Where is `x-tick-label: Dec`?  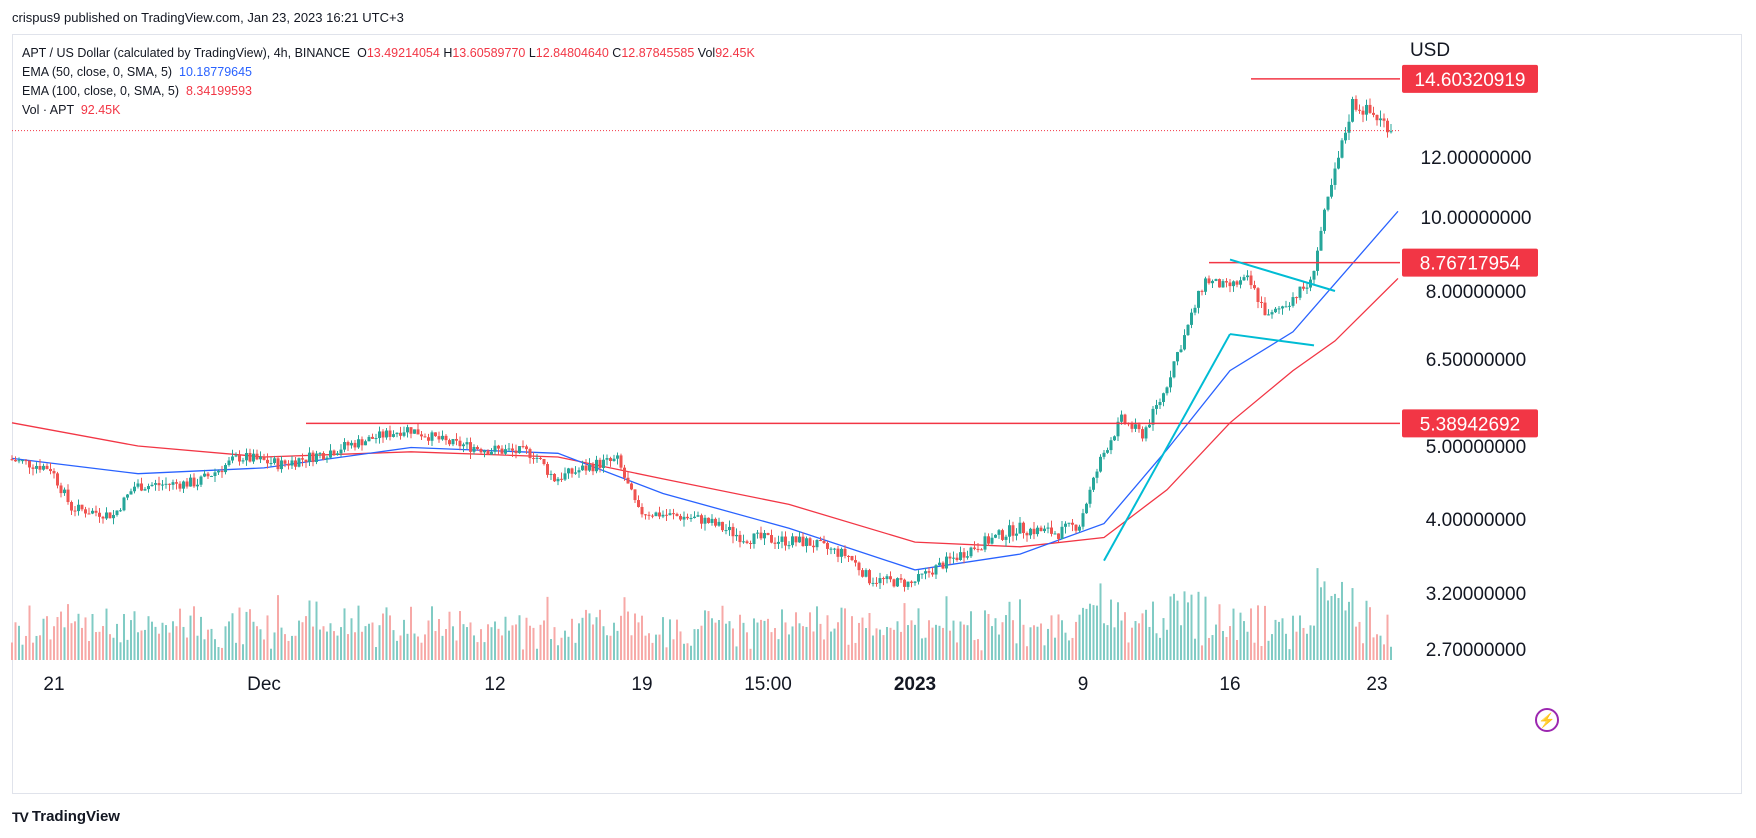
x-tick-label: Dec is located at coordinates (264, 684).